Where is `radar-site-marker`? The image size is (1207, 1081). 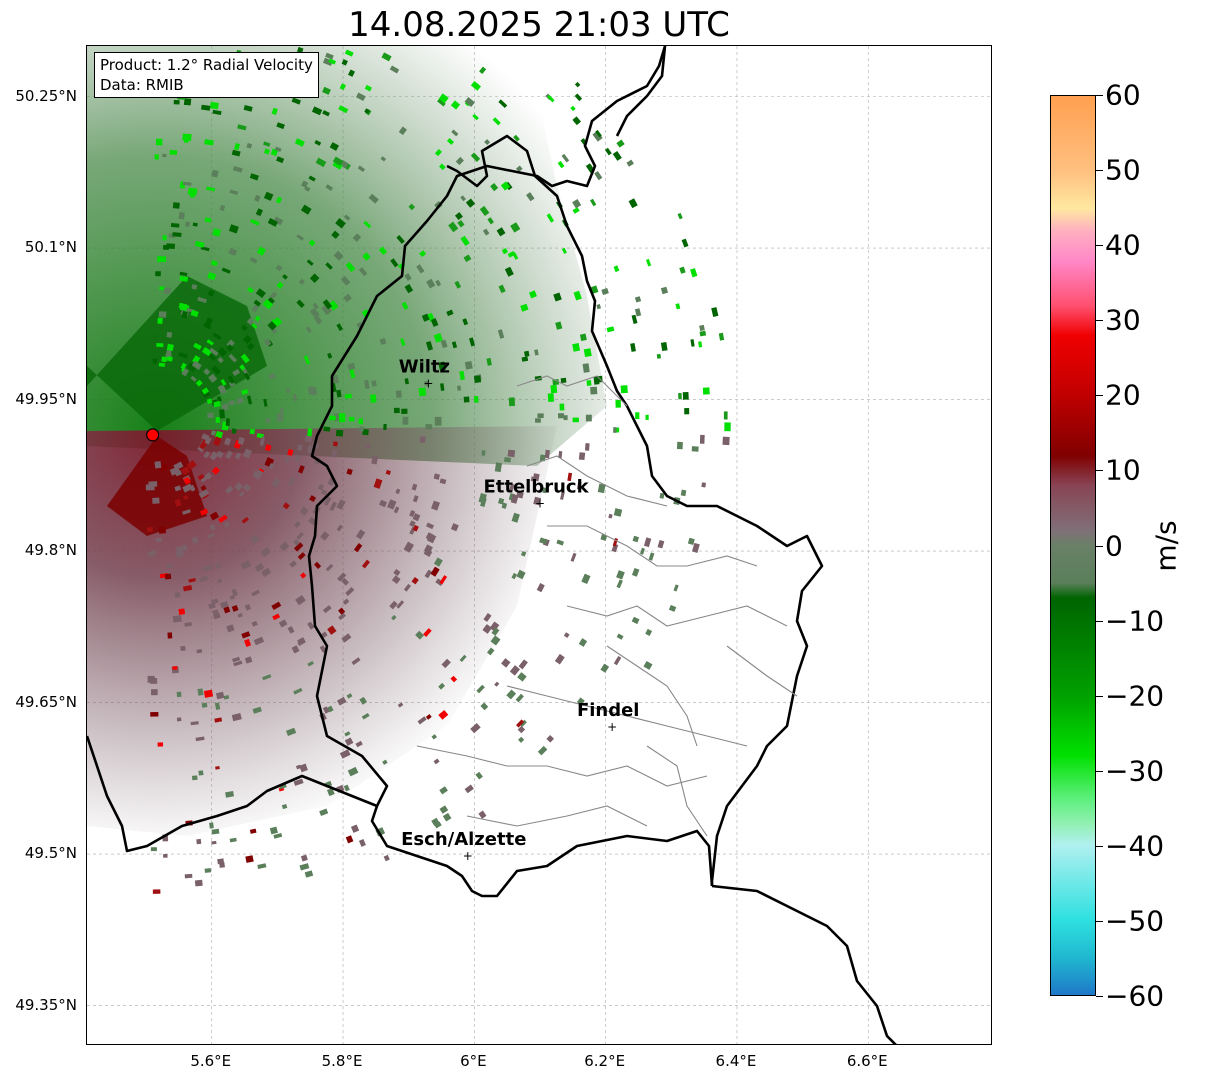 radar-site-marker is located at coordinates (153, 435).